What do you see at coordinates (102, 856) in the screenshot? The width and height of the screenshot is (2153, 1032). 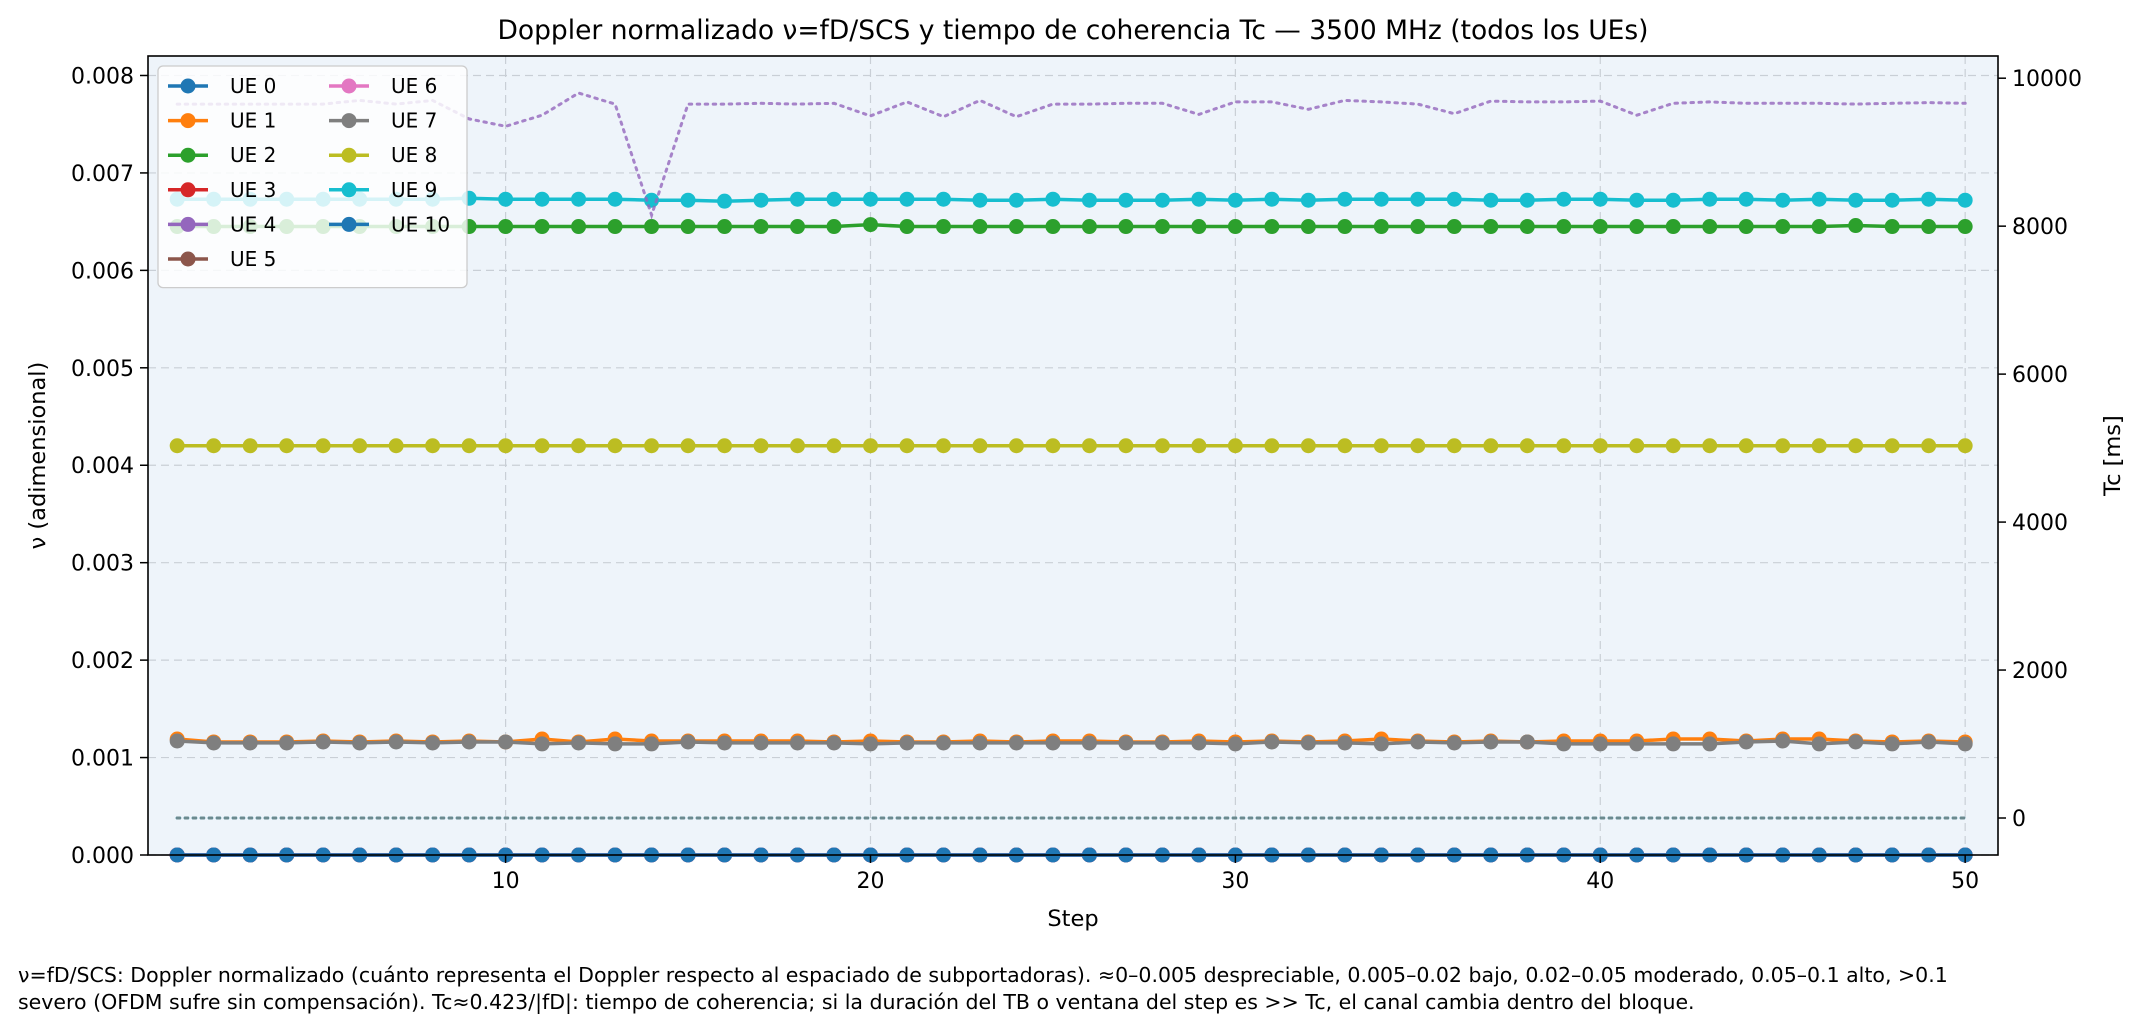 I see `y-tick-label: 0.000` at bounding box center [102, 856].